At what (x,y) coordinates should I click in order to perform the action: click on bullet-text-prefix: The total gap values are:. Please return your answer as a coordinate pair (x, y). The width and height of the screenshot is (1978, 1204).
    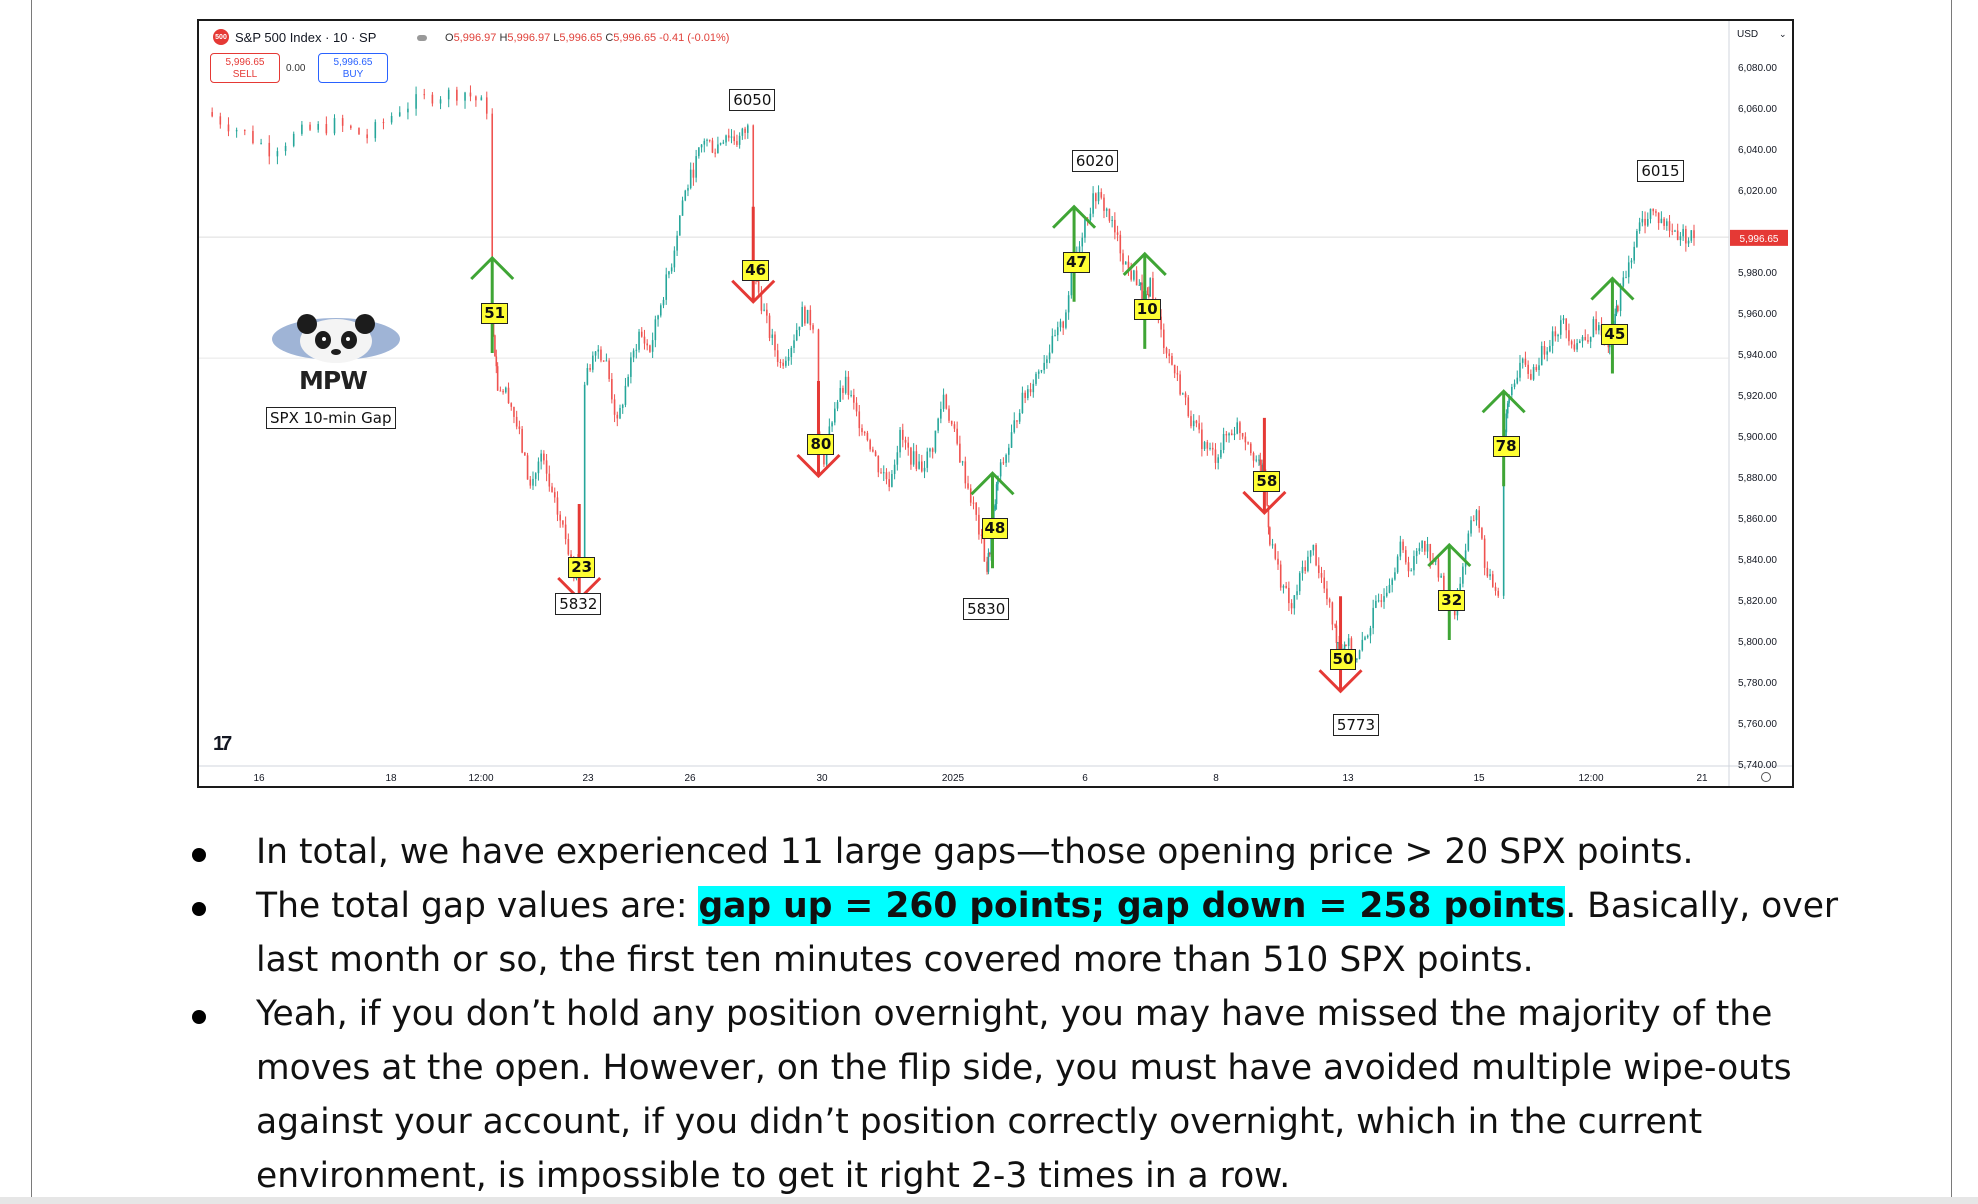
    Looking at the image, I should click on (477, 906).